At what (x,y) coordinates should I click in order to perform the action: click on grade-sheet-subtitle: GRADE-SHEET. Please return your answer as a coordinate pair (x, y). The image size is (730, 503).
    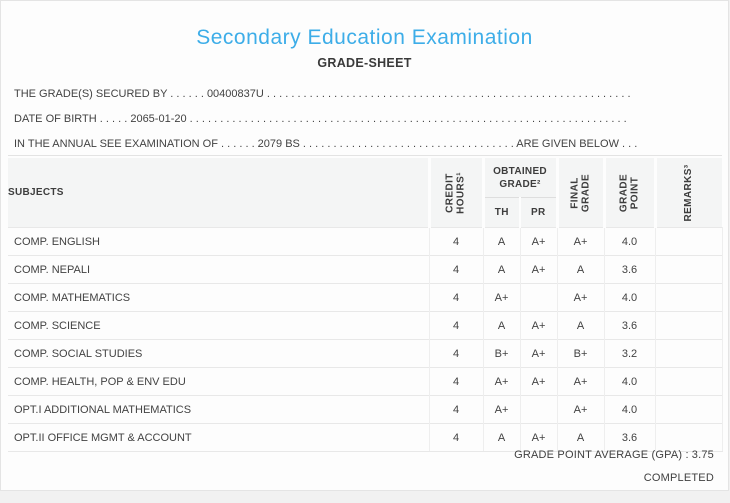
    Looking at the image, I should click on (364, 63).